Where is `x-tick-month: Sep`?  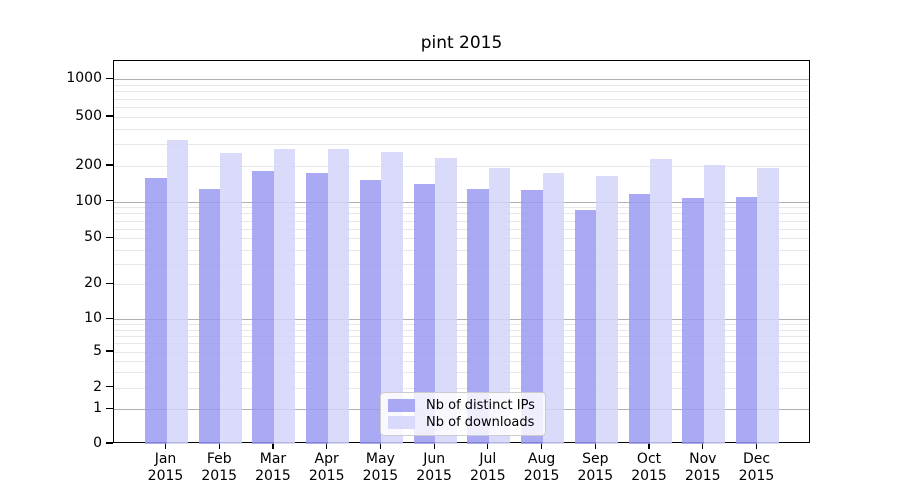 x-tick-month: Sep is located at coordinates (595, 459).